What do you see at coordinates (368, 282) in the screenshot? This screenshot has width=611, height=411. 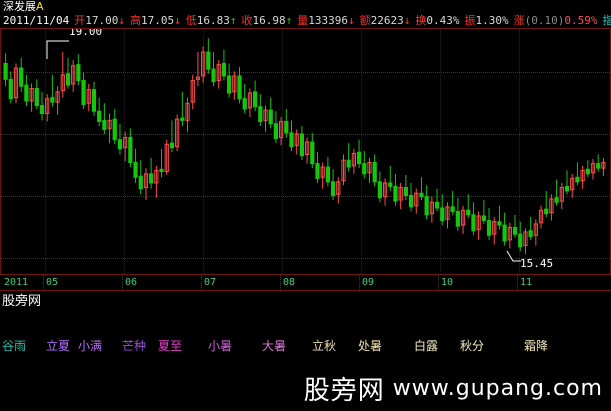 I see `date-tick-09: 09` at bounding box center [368, 282].